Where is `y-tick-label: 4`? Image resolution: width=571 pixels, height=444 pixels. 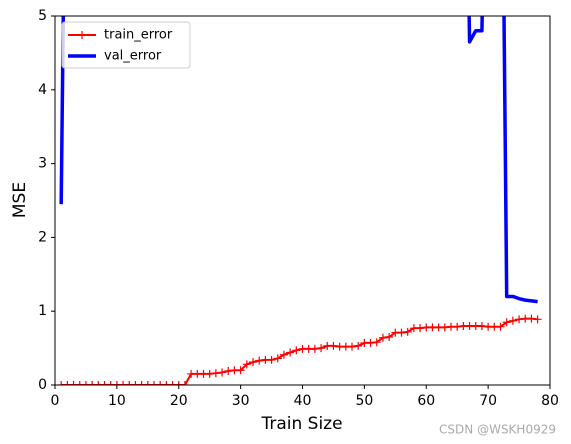 y-tick-label: 4 is located at coordinates (42, 90).